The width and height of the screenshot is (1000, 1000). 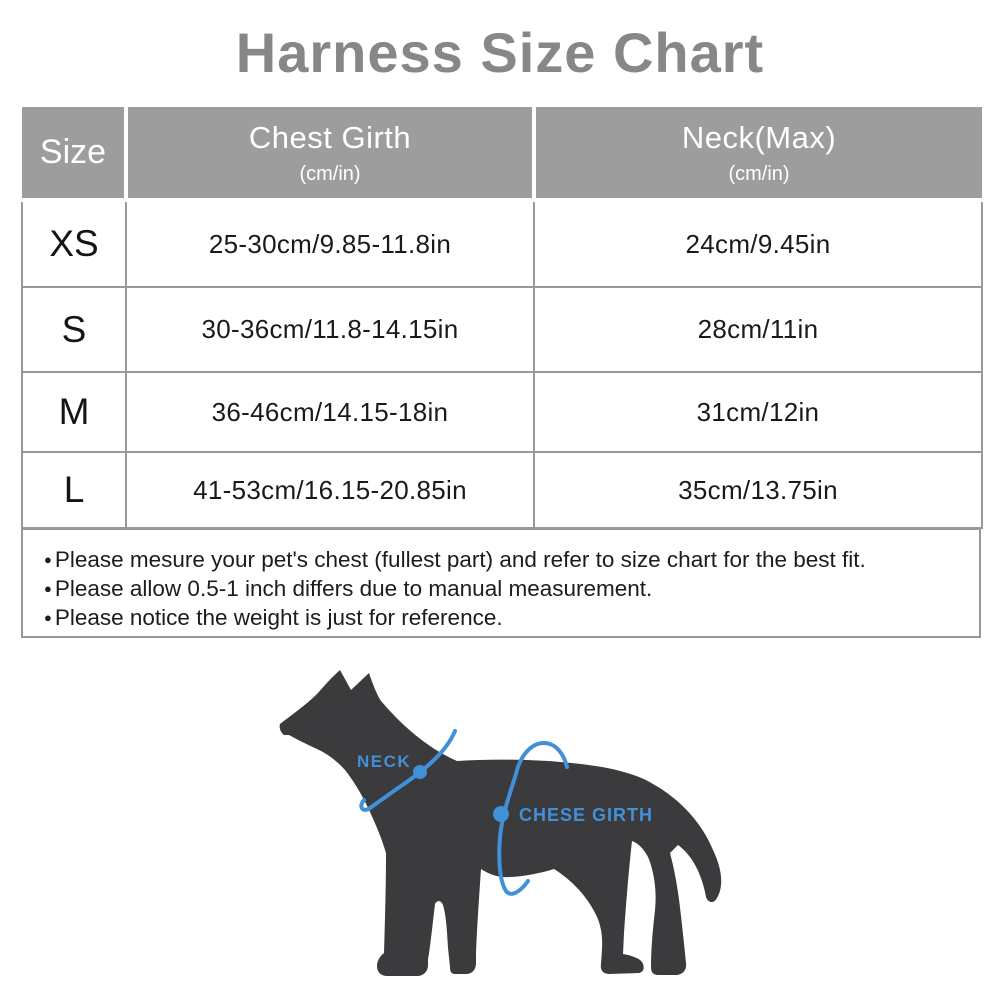 I want to click on table-row-s: S 30-36cm/11.8-14.15in 28cm/11in, so click(x=502, y=329).